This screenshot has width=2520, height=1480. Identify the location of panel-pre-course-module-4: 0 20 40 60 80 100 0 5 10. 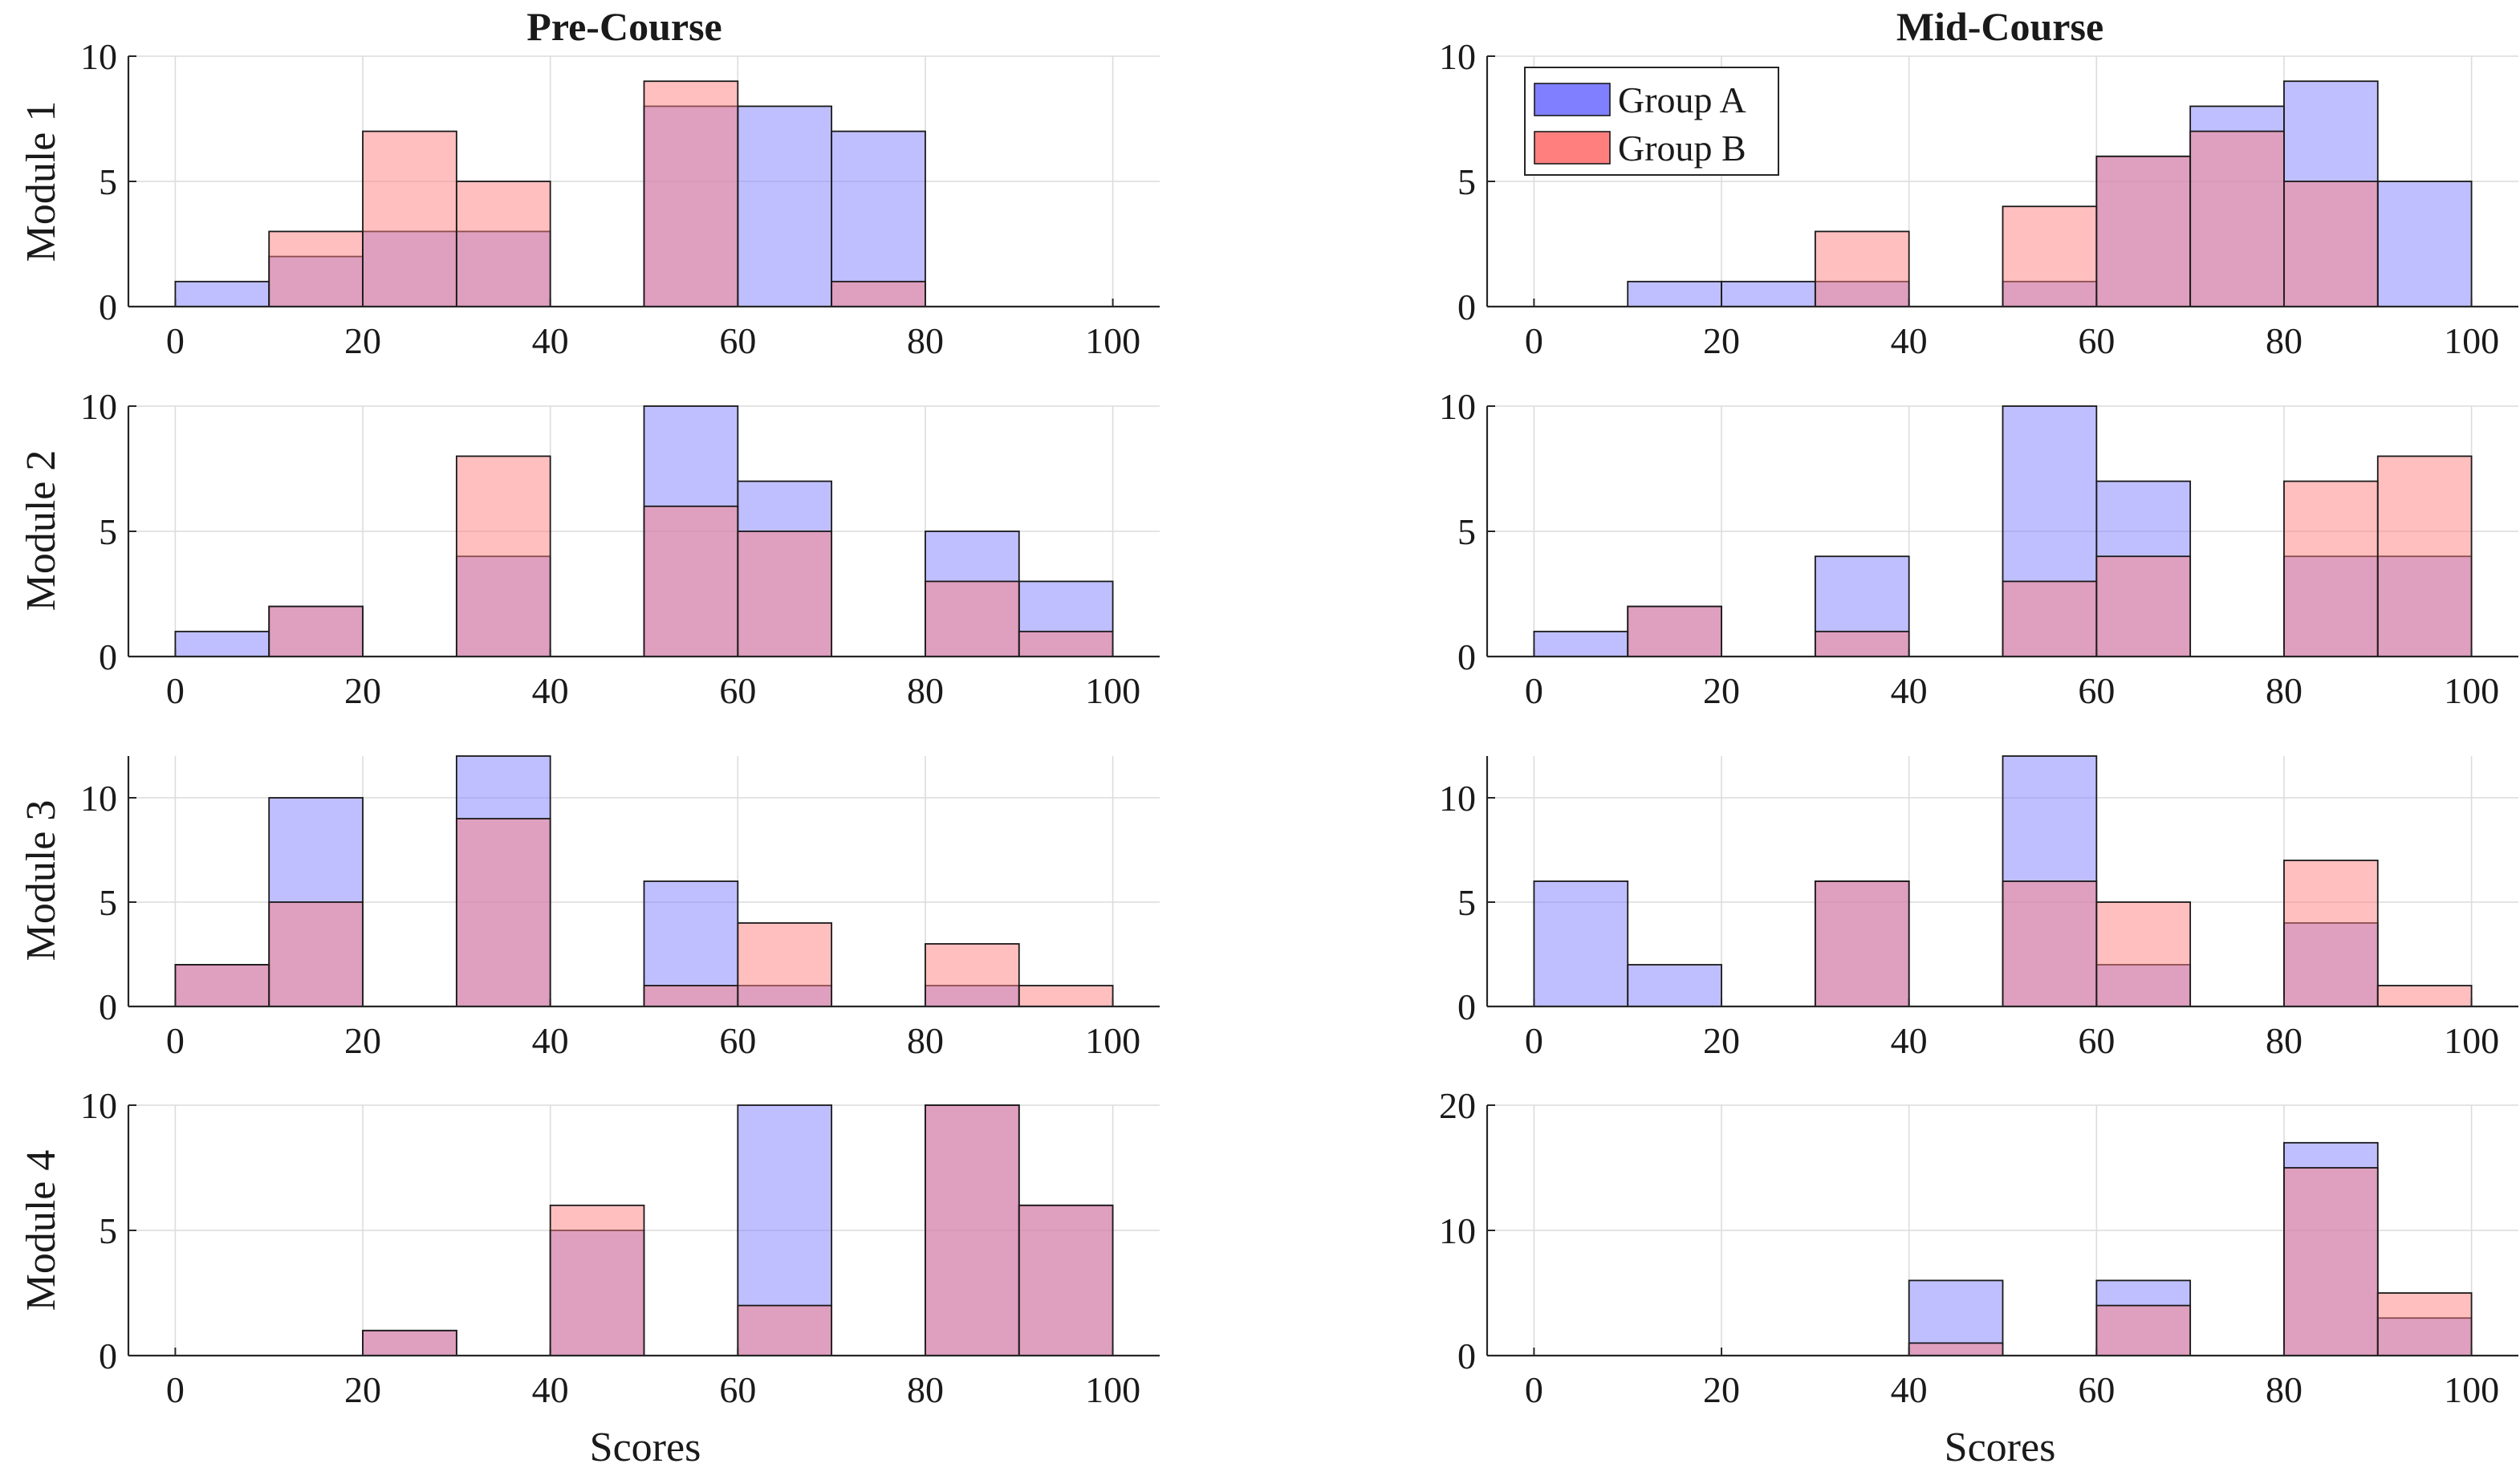
(620, 1247).